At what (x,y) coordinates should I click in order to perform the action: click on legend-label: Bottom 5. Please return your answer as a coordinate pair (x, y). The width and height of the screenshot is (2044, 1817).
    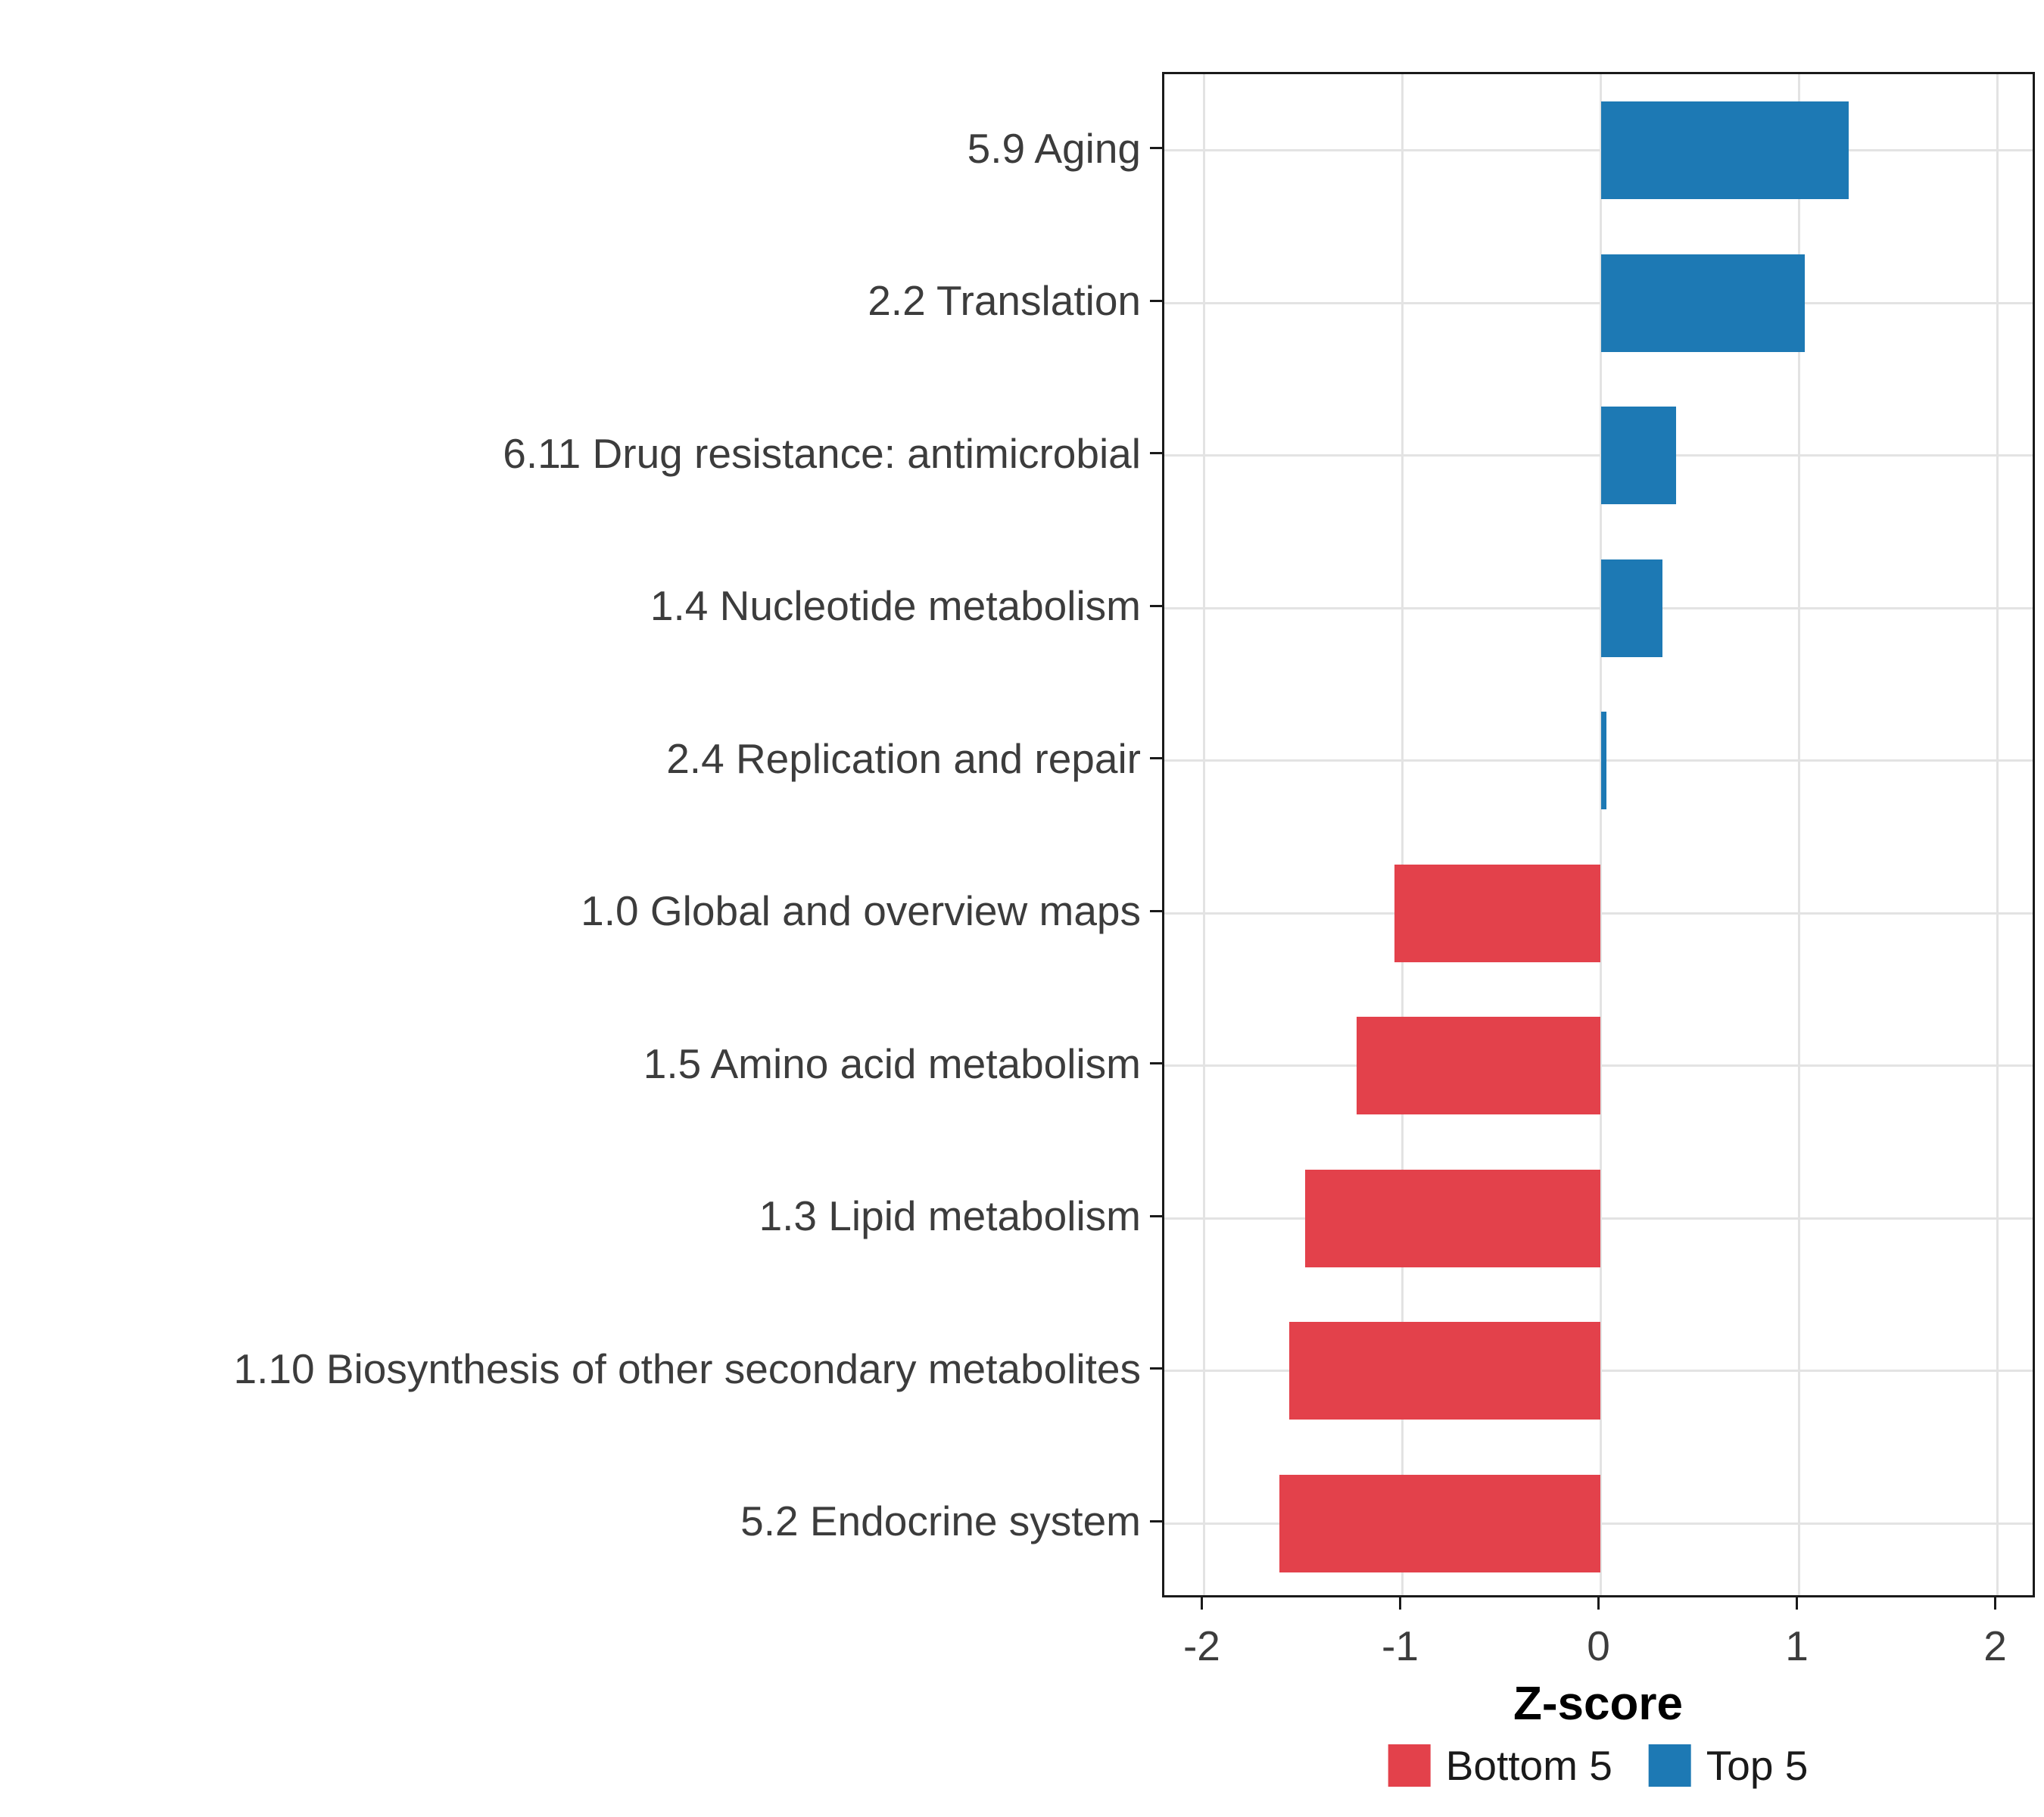
    Looking at the image, I should click on (1528, 1765).